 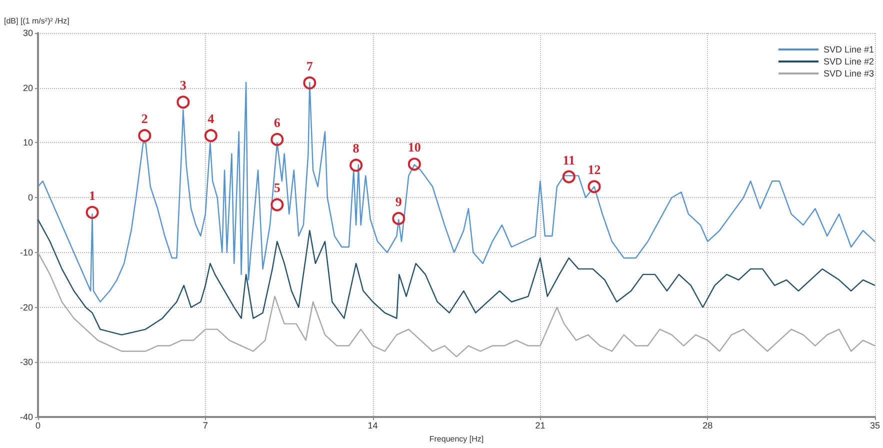 I want to click on y-tick-label: 30, so click(x=27, y=33).